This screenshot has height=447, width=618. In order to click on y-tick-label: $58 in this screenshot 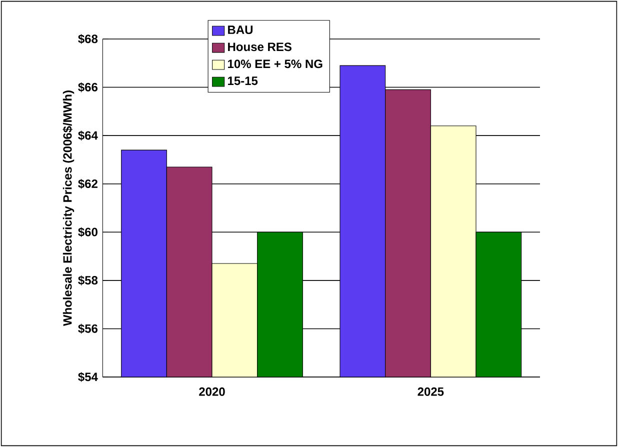, I will do `click(88, 281)`.